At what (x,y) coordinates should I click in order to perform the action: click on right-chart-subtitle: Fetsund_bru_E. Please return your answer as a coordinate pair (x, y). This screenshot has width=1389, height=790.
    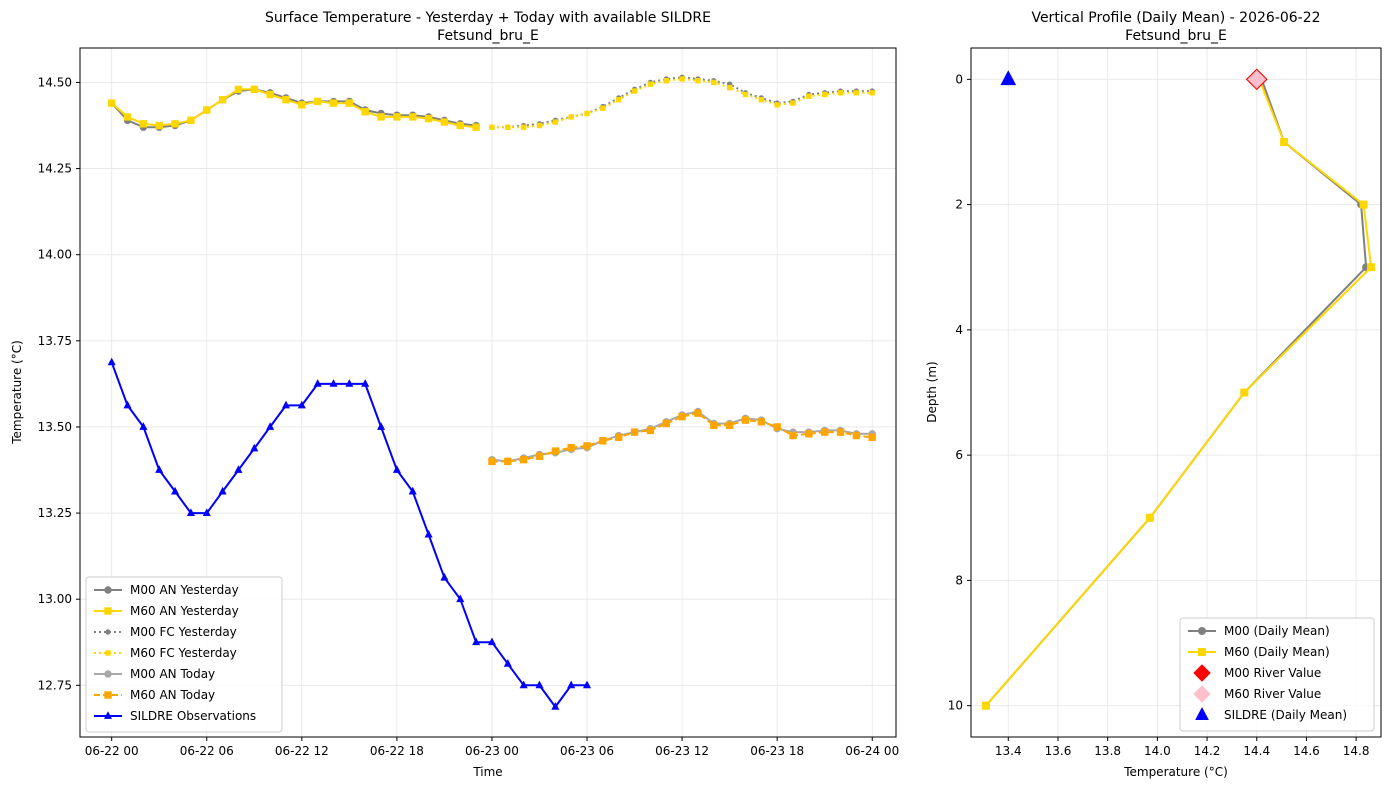
    Looking at the image, I should click on (1176, 36).